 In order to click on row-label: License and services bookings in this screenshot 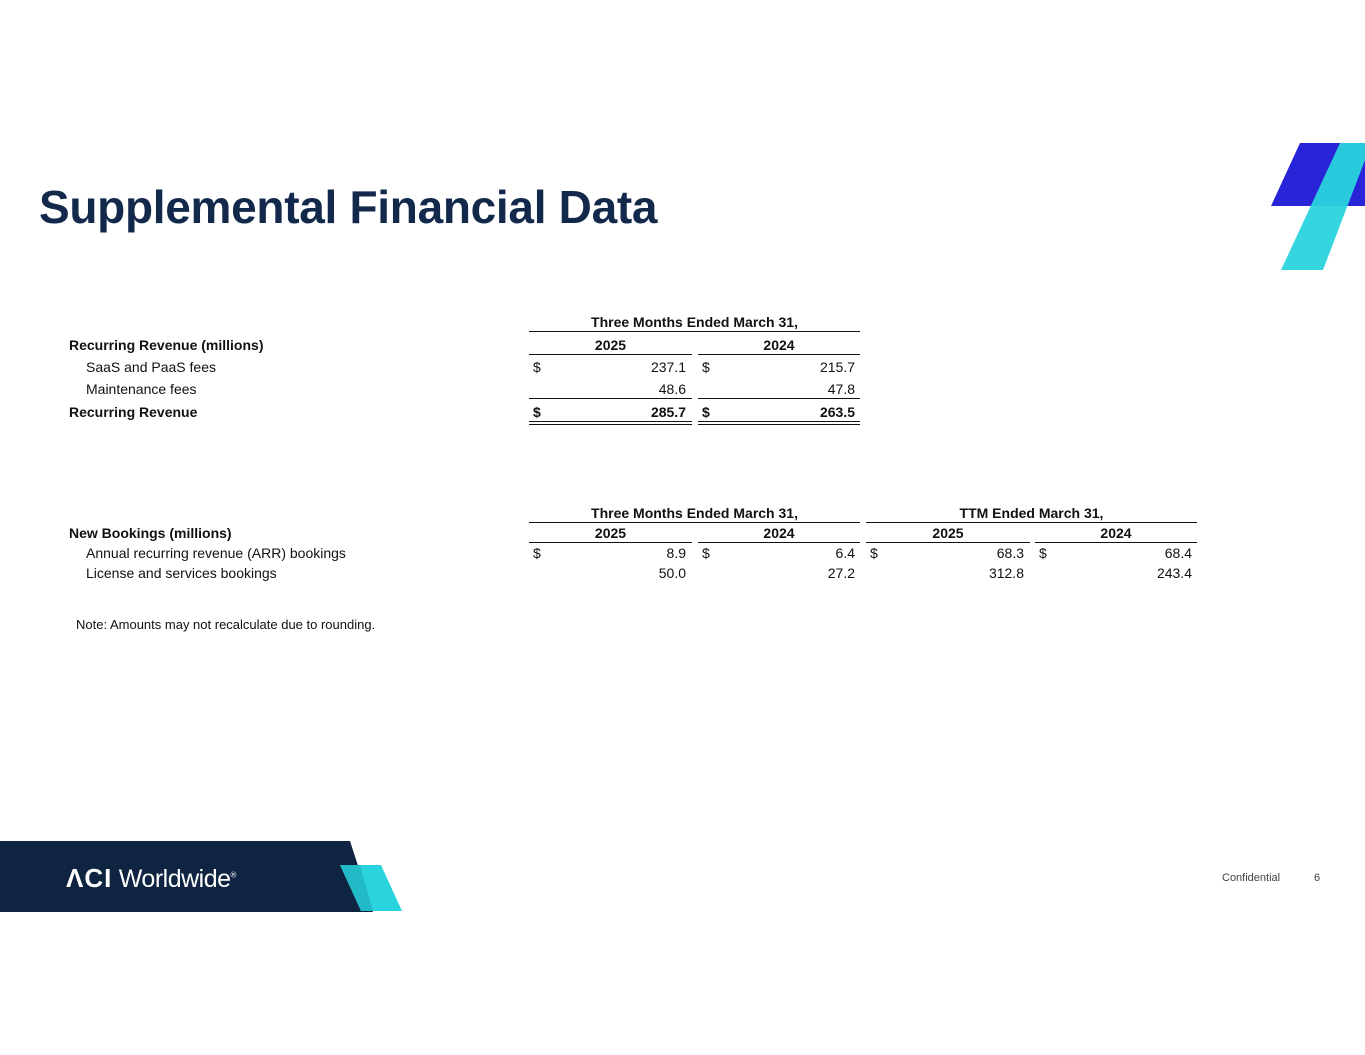, I will do `click(181, 573)`.